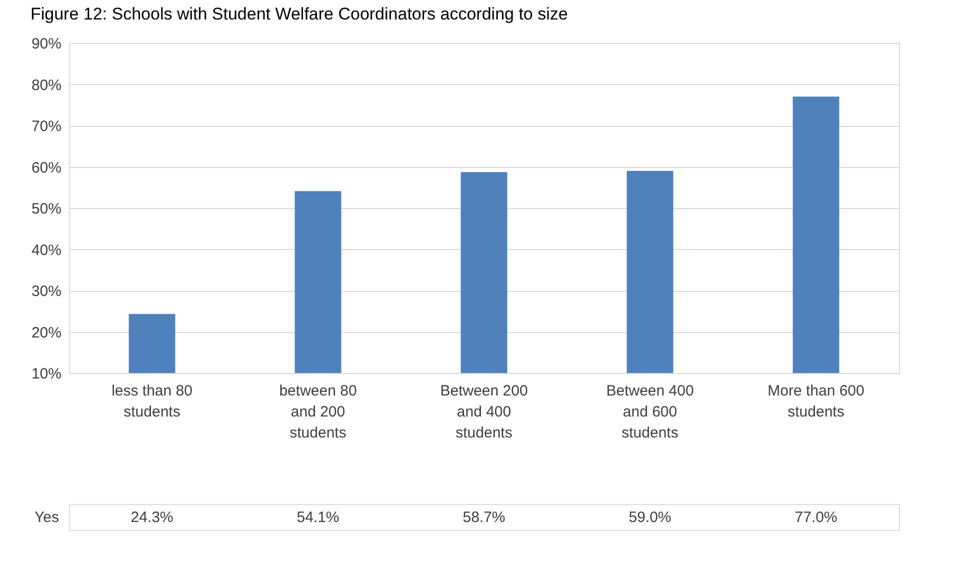 This screenshot has height=579, width=957. Describe the element at coordinates (484, 412) in the screenshot. I see `x-tick-label: Between 200 and 400 students` at that location.